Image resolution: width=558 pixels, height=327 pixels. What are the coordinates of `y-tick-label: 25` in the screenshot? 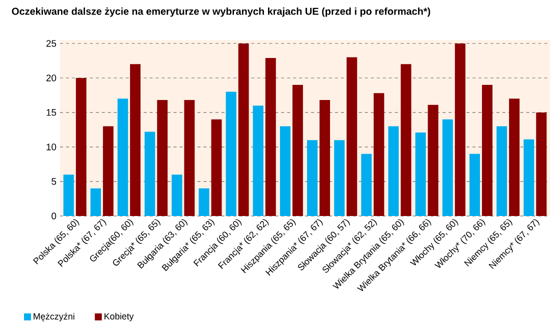 It's located at (51, 43).